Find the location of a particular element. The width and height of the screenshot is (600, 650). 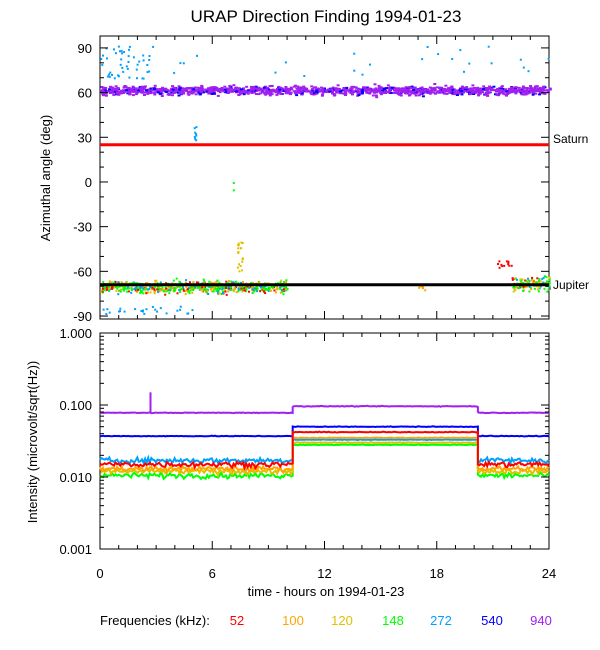

azimuth-y-tick-label: 0 is located at coordinates (88, 182).